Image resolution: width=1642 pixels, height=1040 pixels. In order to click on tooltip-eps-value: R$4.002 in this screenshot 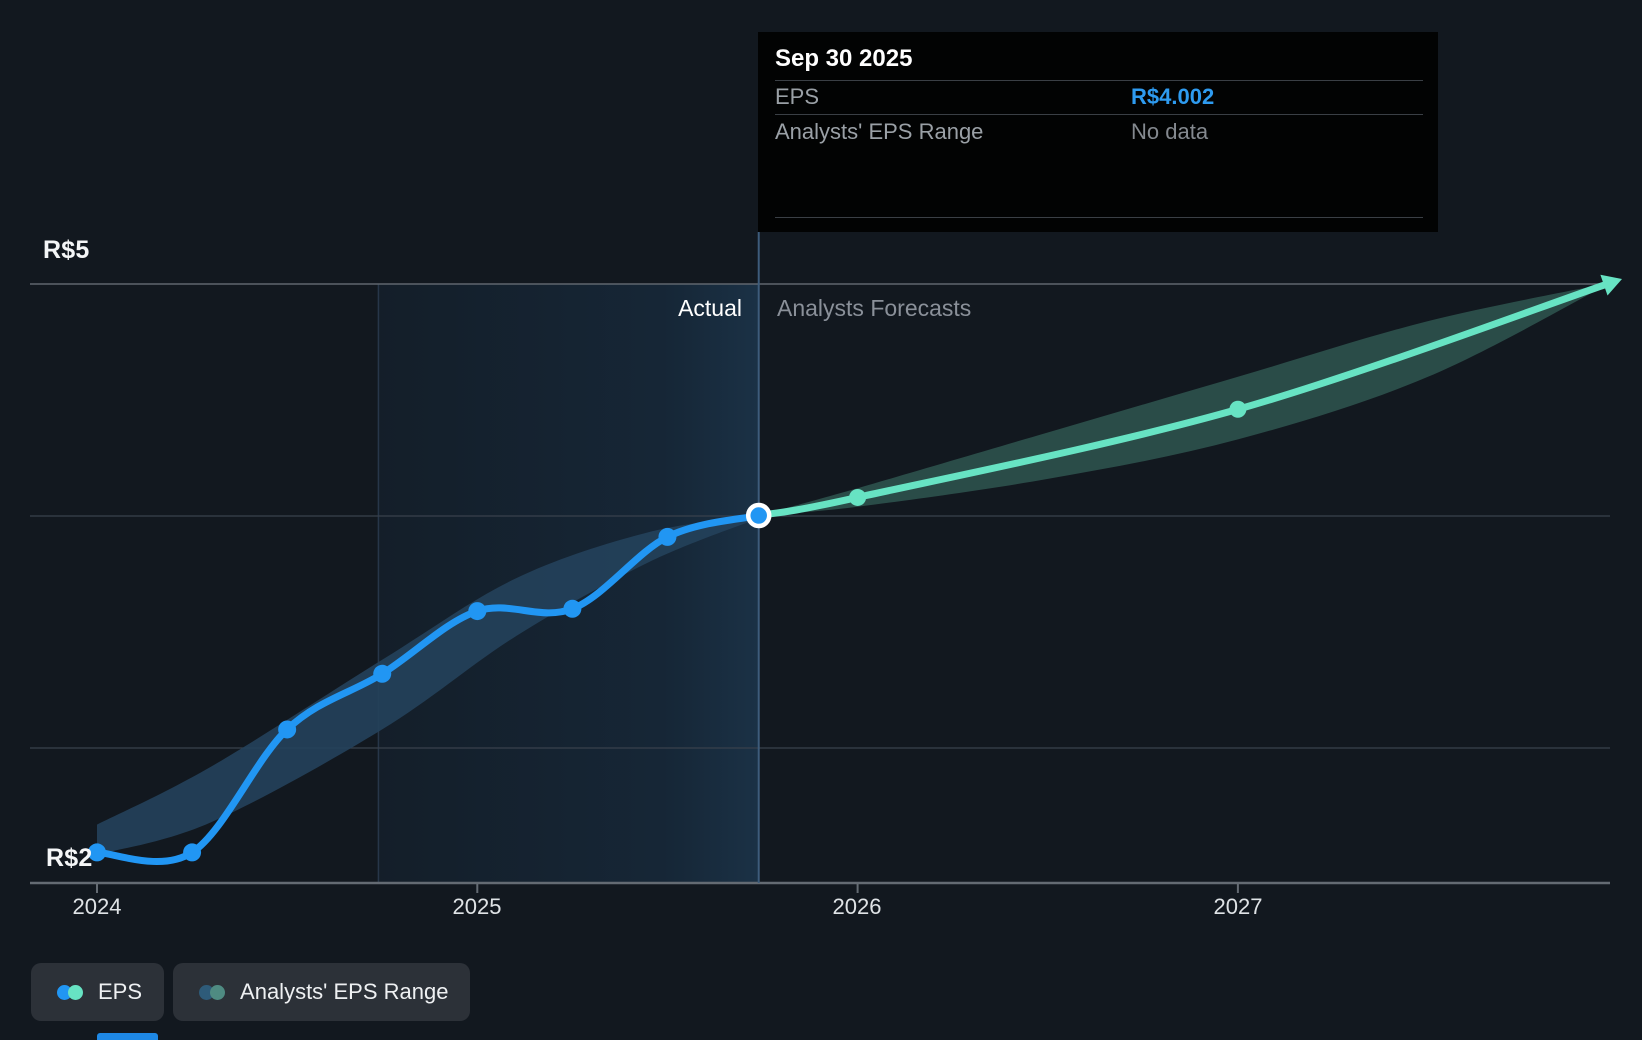, I will do `click(1173, 97)`.